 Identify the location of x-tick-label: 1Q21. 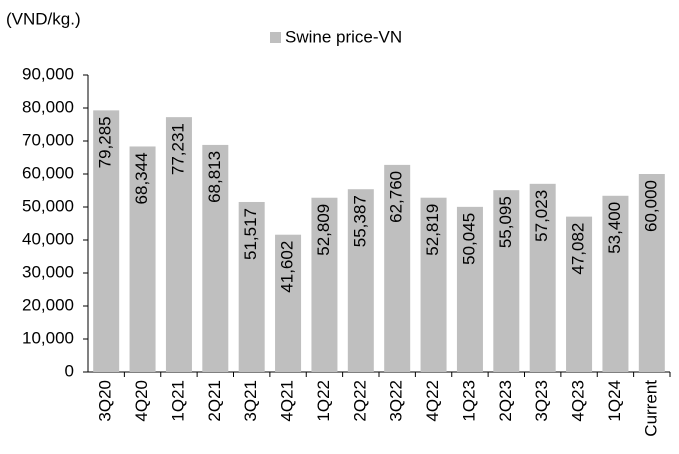
(177, 401).